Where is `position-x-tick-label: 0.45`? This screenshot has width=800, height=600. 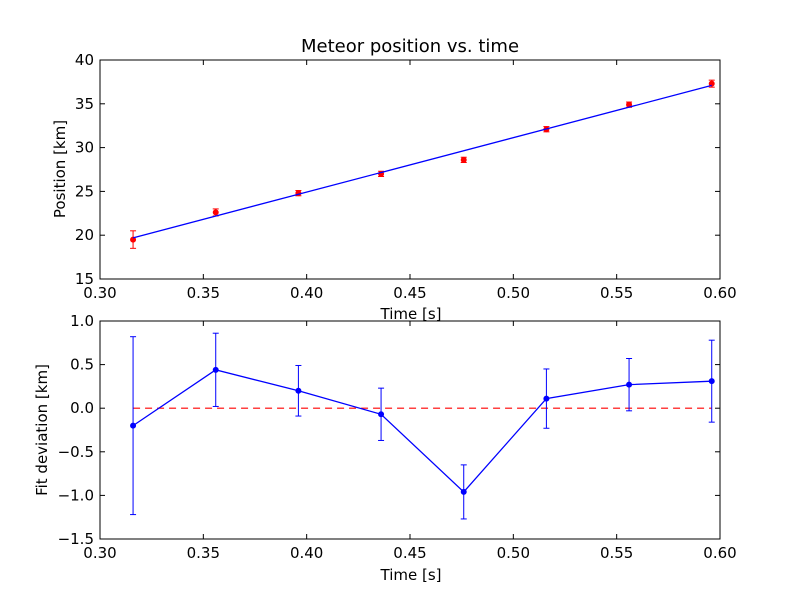
position-x-tick-label: 0.45 is located at coordinates (409, 293).